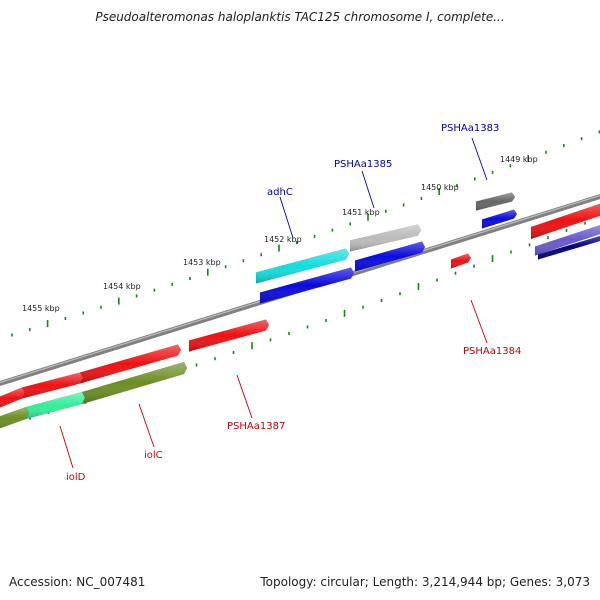 This screenshot has height=600, width=600. What do you see at coordinates (14, 418) in the screenshot?
I see `gene-bar-left-olive-shading` at bounding box center [14, 418].